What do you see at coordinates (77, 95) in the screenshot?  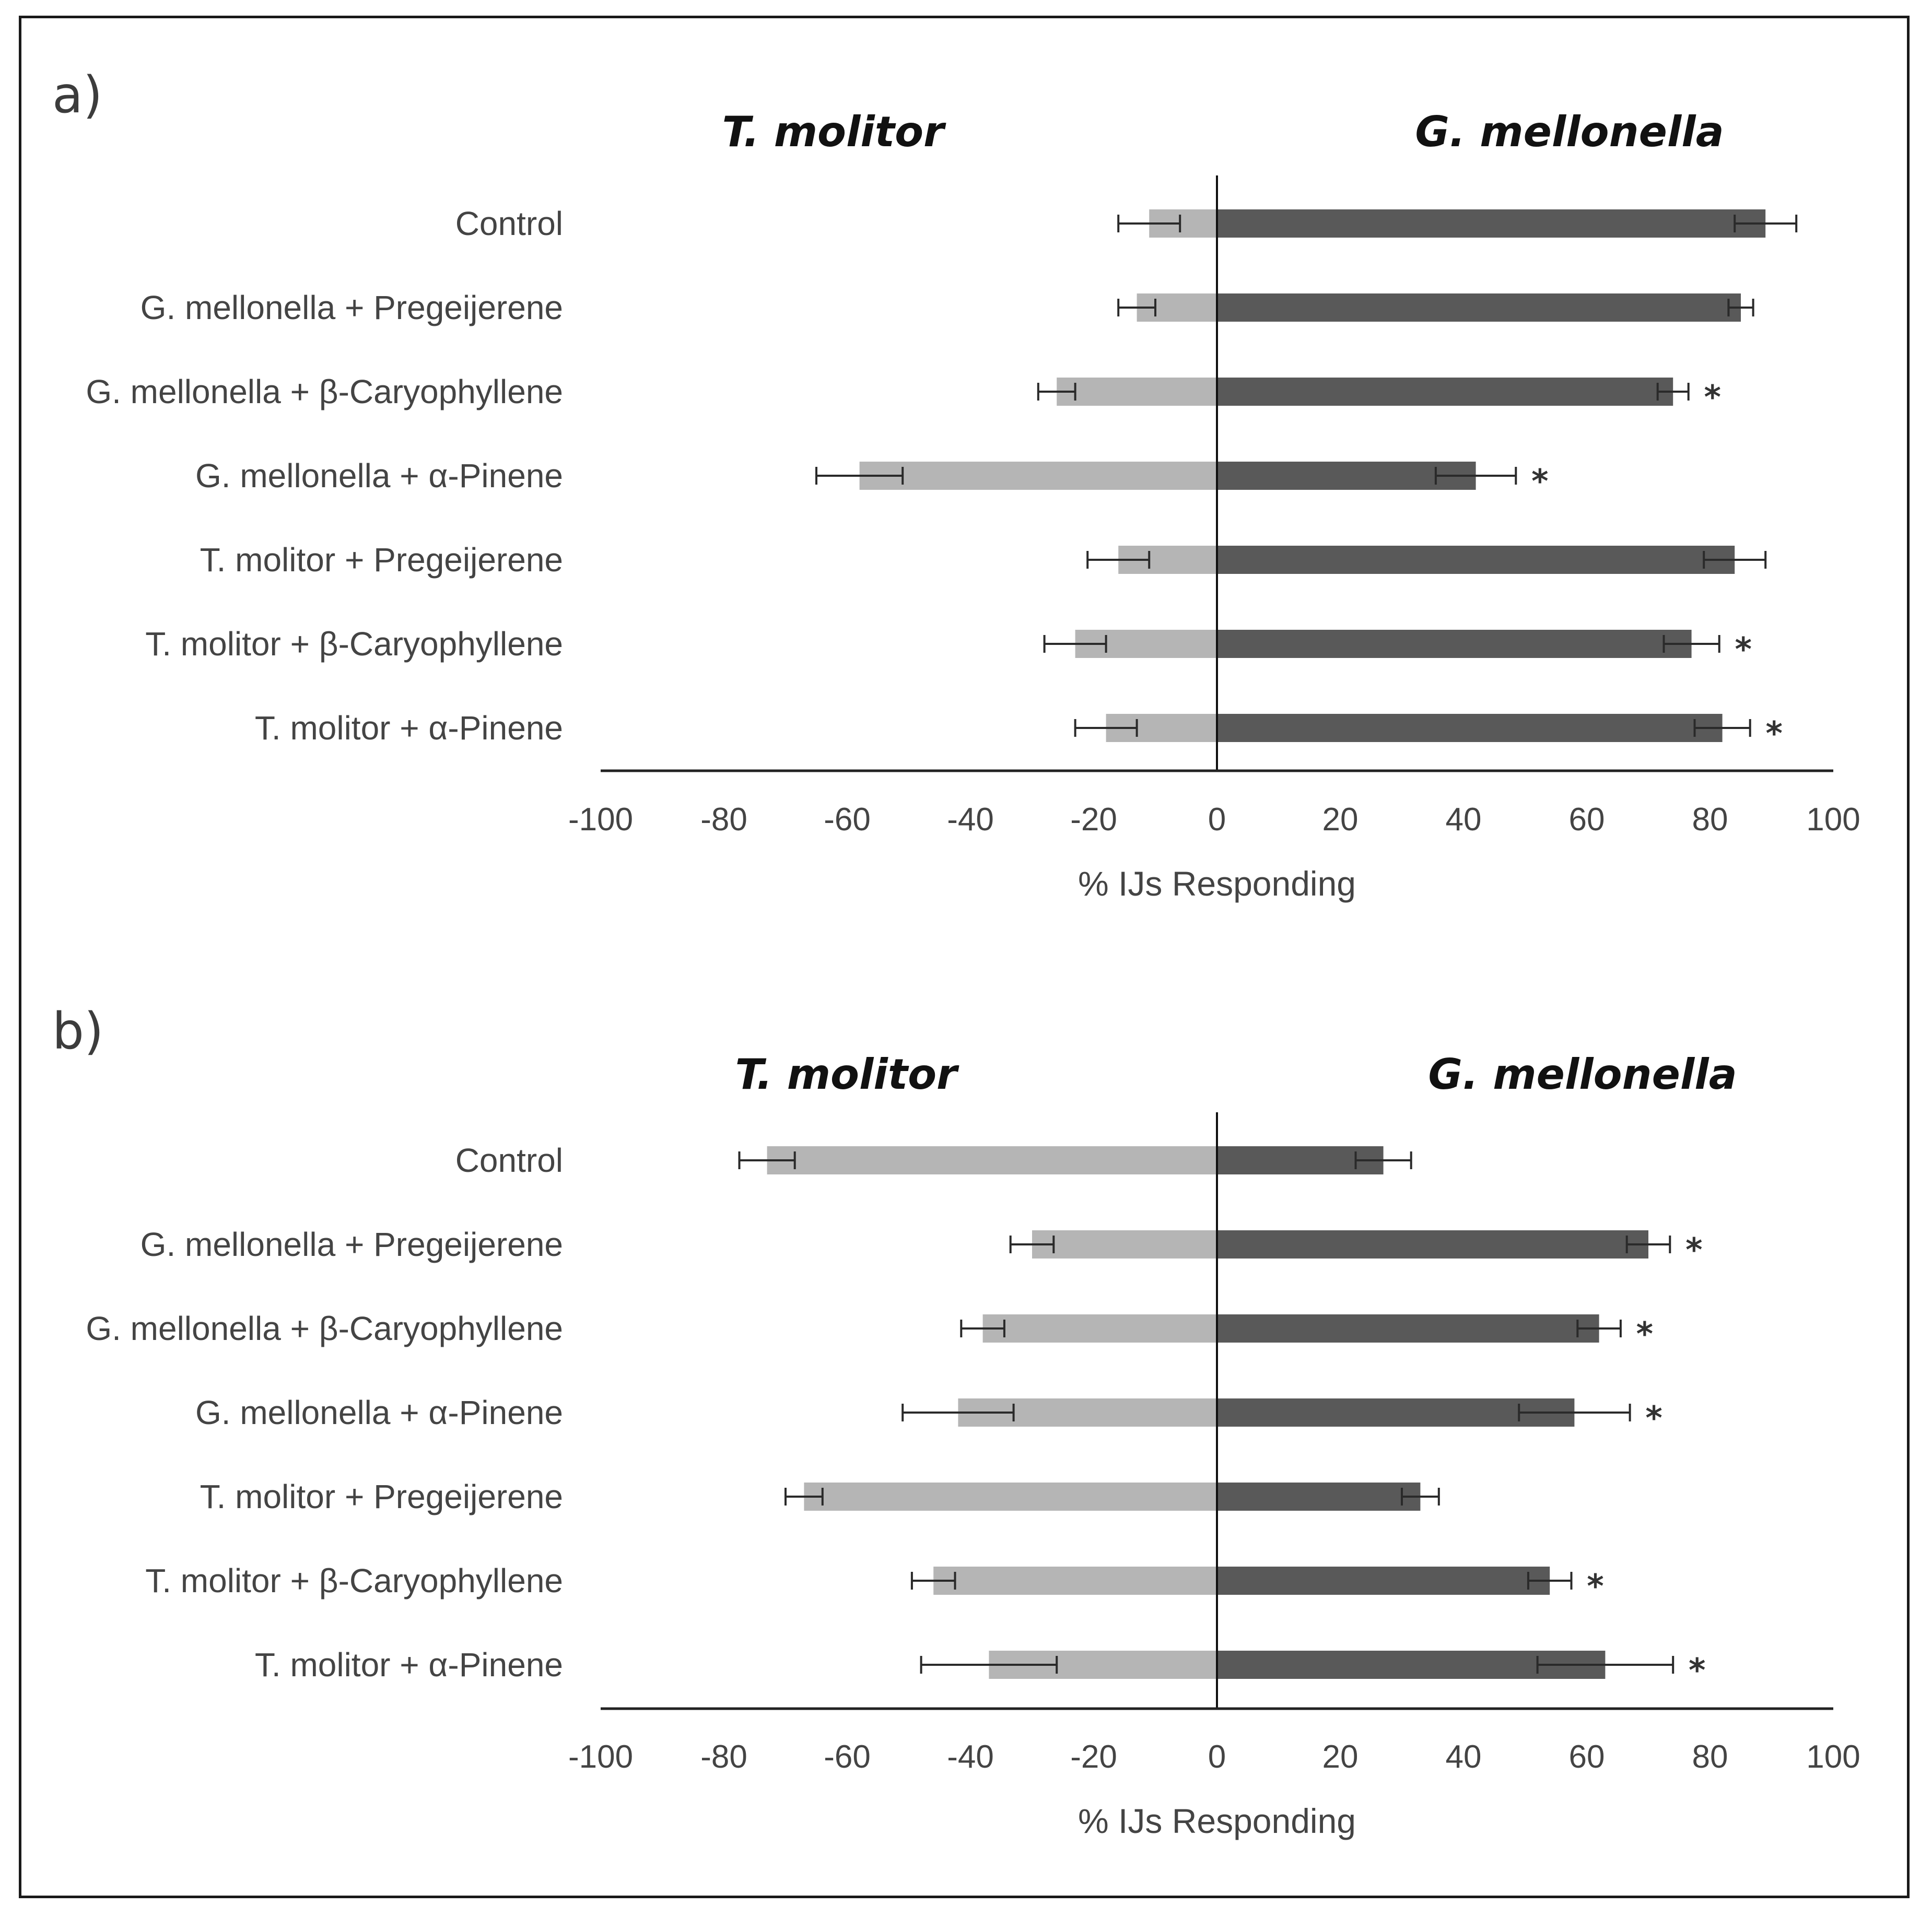 I see `panel-label: a)` at bounding box center [77, 95].